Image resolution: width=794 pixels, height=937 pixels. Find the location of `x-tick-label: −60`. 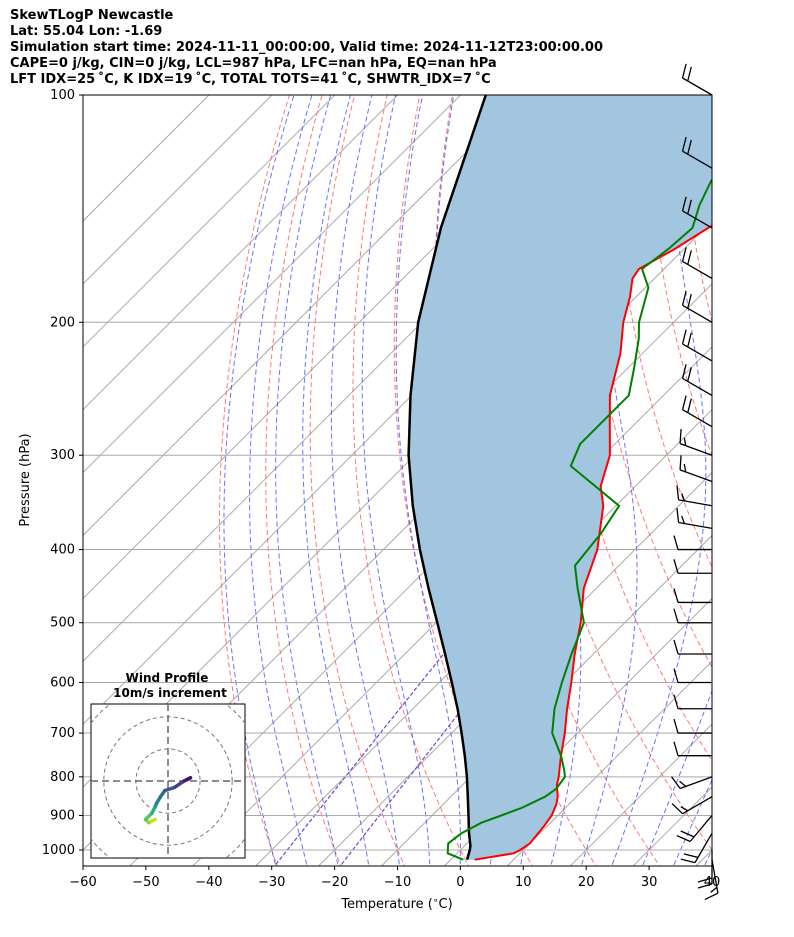

x-tick-label: −60 is located at coordinates (82, 882).